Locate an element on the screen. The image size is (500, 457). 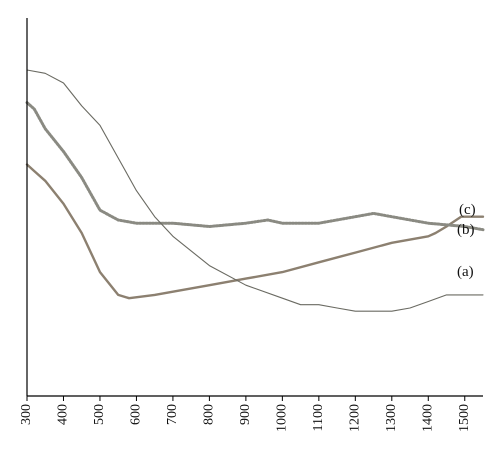
x-tick-label: 800 is located at coordinates (209, 414).